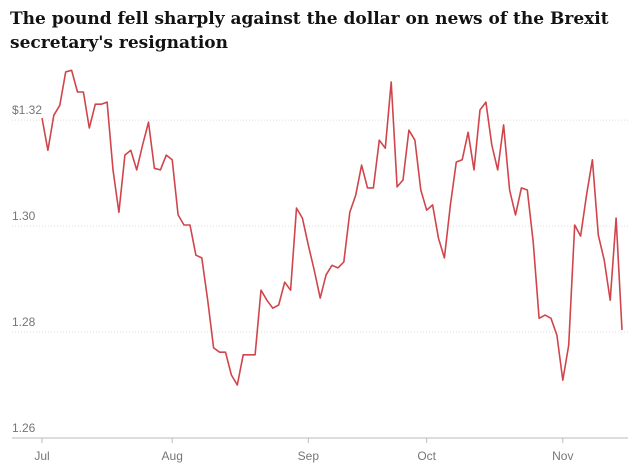 The height and width of the screenshot is (475, 641). I want to click on y-tick-label: $1.32, so click(27, 110).